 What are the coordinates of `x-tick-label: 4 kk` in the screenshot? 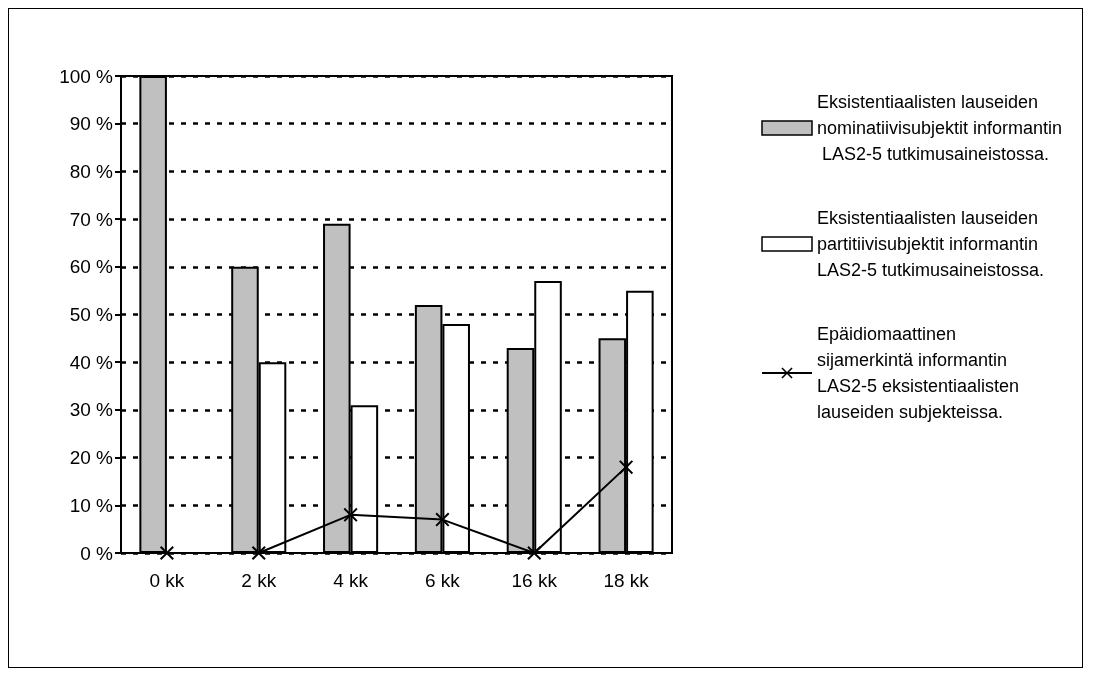 It's located at (351, 580).